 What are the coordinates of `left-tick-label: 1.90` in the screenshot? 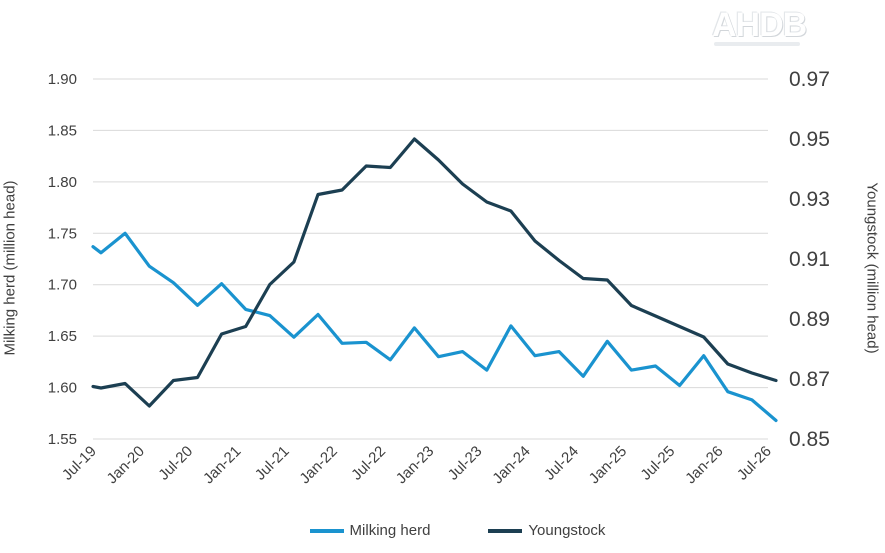 It's located at (62, 79).